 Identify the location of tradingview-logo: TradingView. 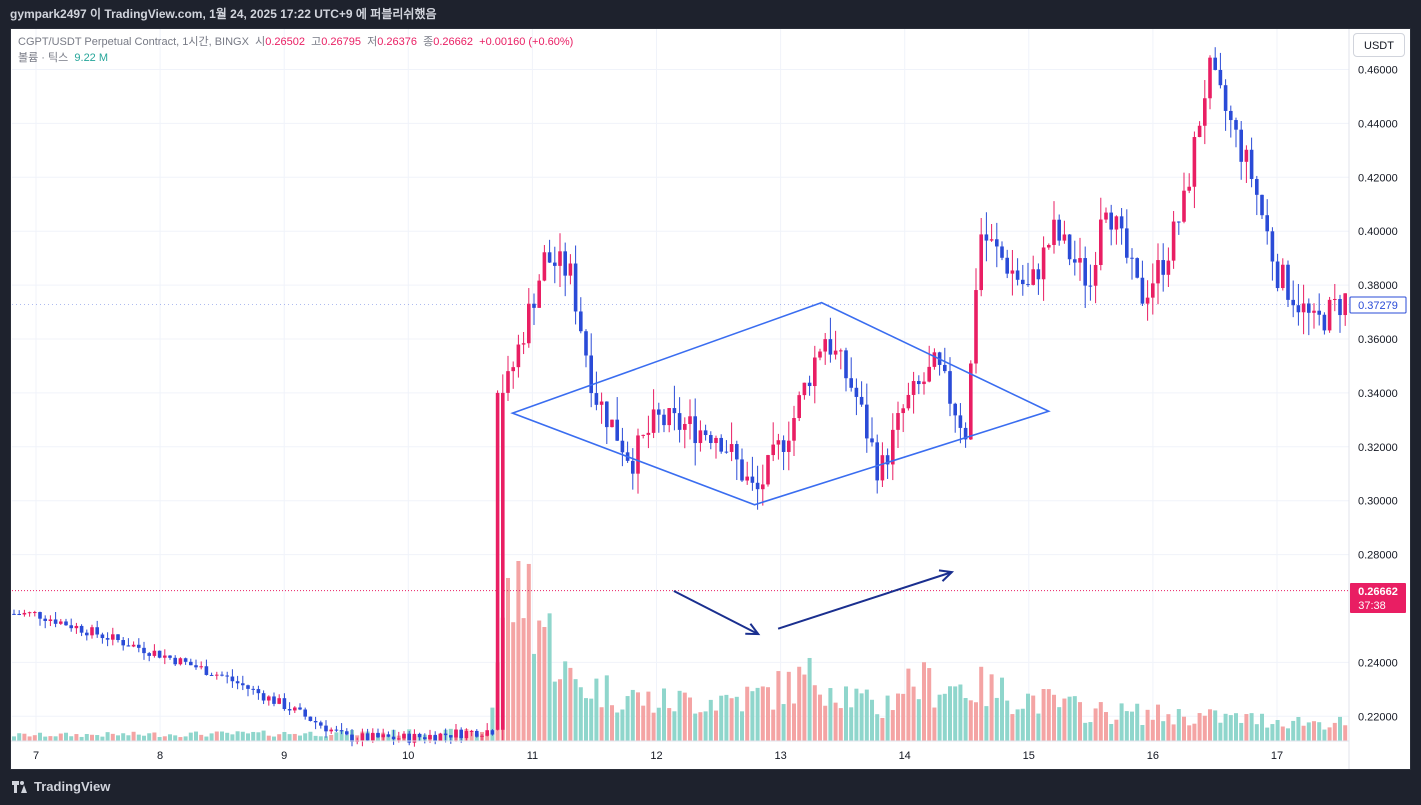
(61, 786).